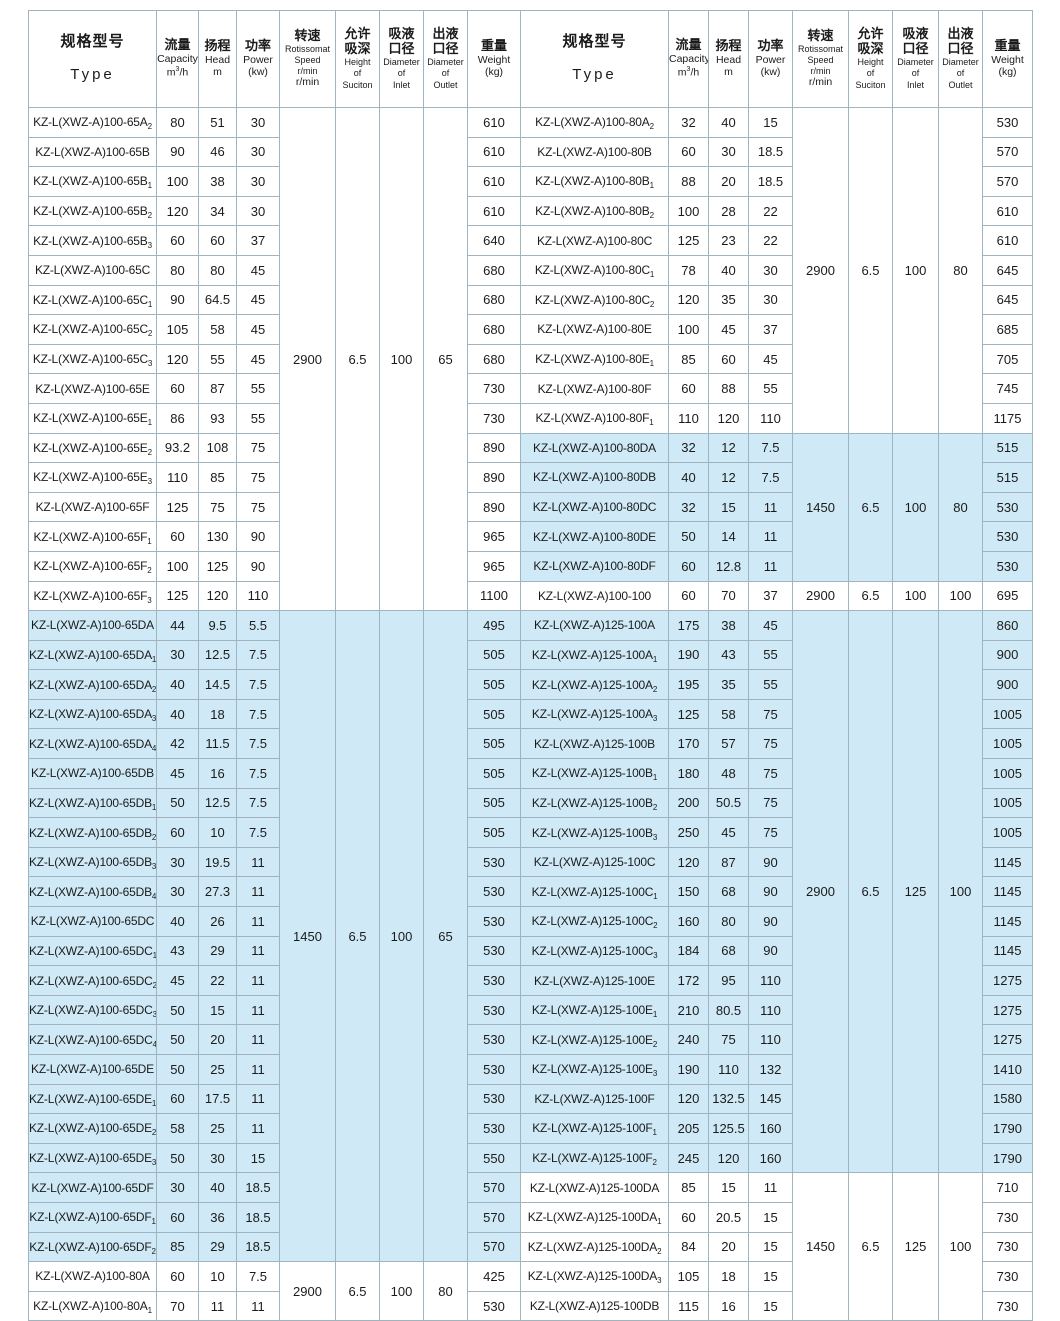 The image size is (1060, 1321). I want to click on table-row: KZ-L(XWZ-A)125-100B3 250 45 75 1005, so click(776, 832).